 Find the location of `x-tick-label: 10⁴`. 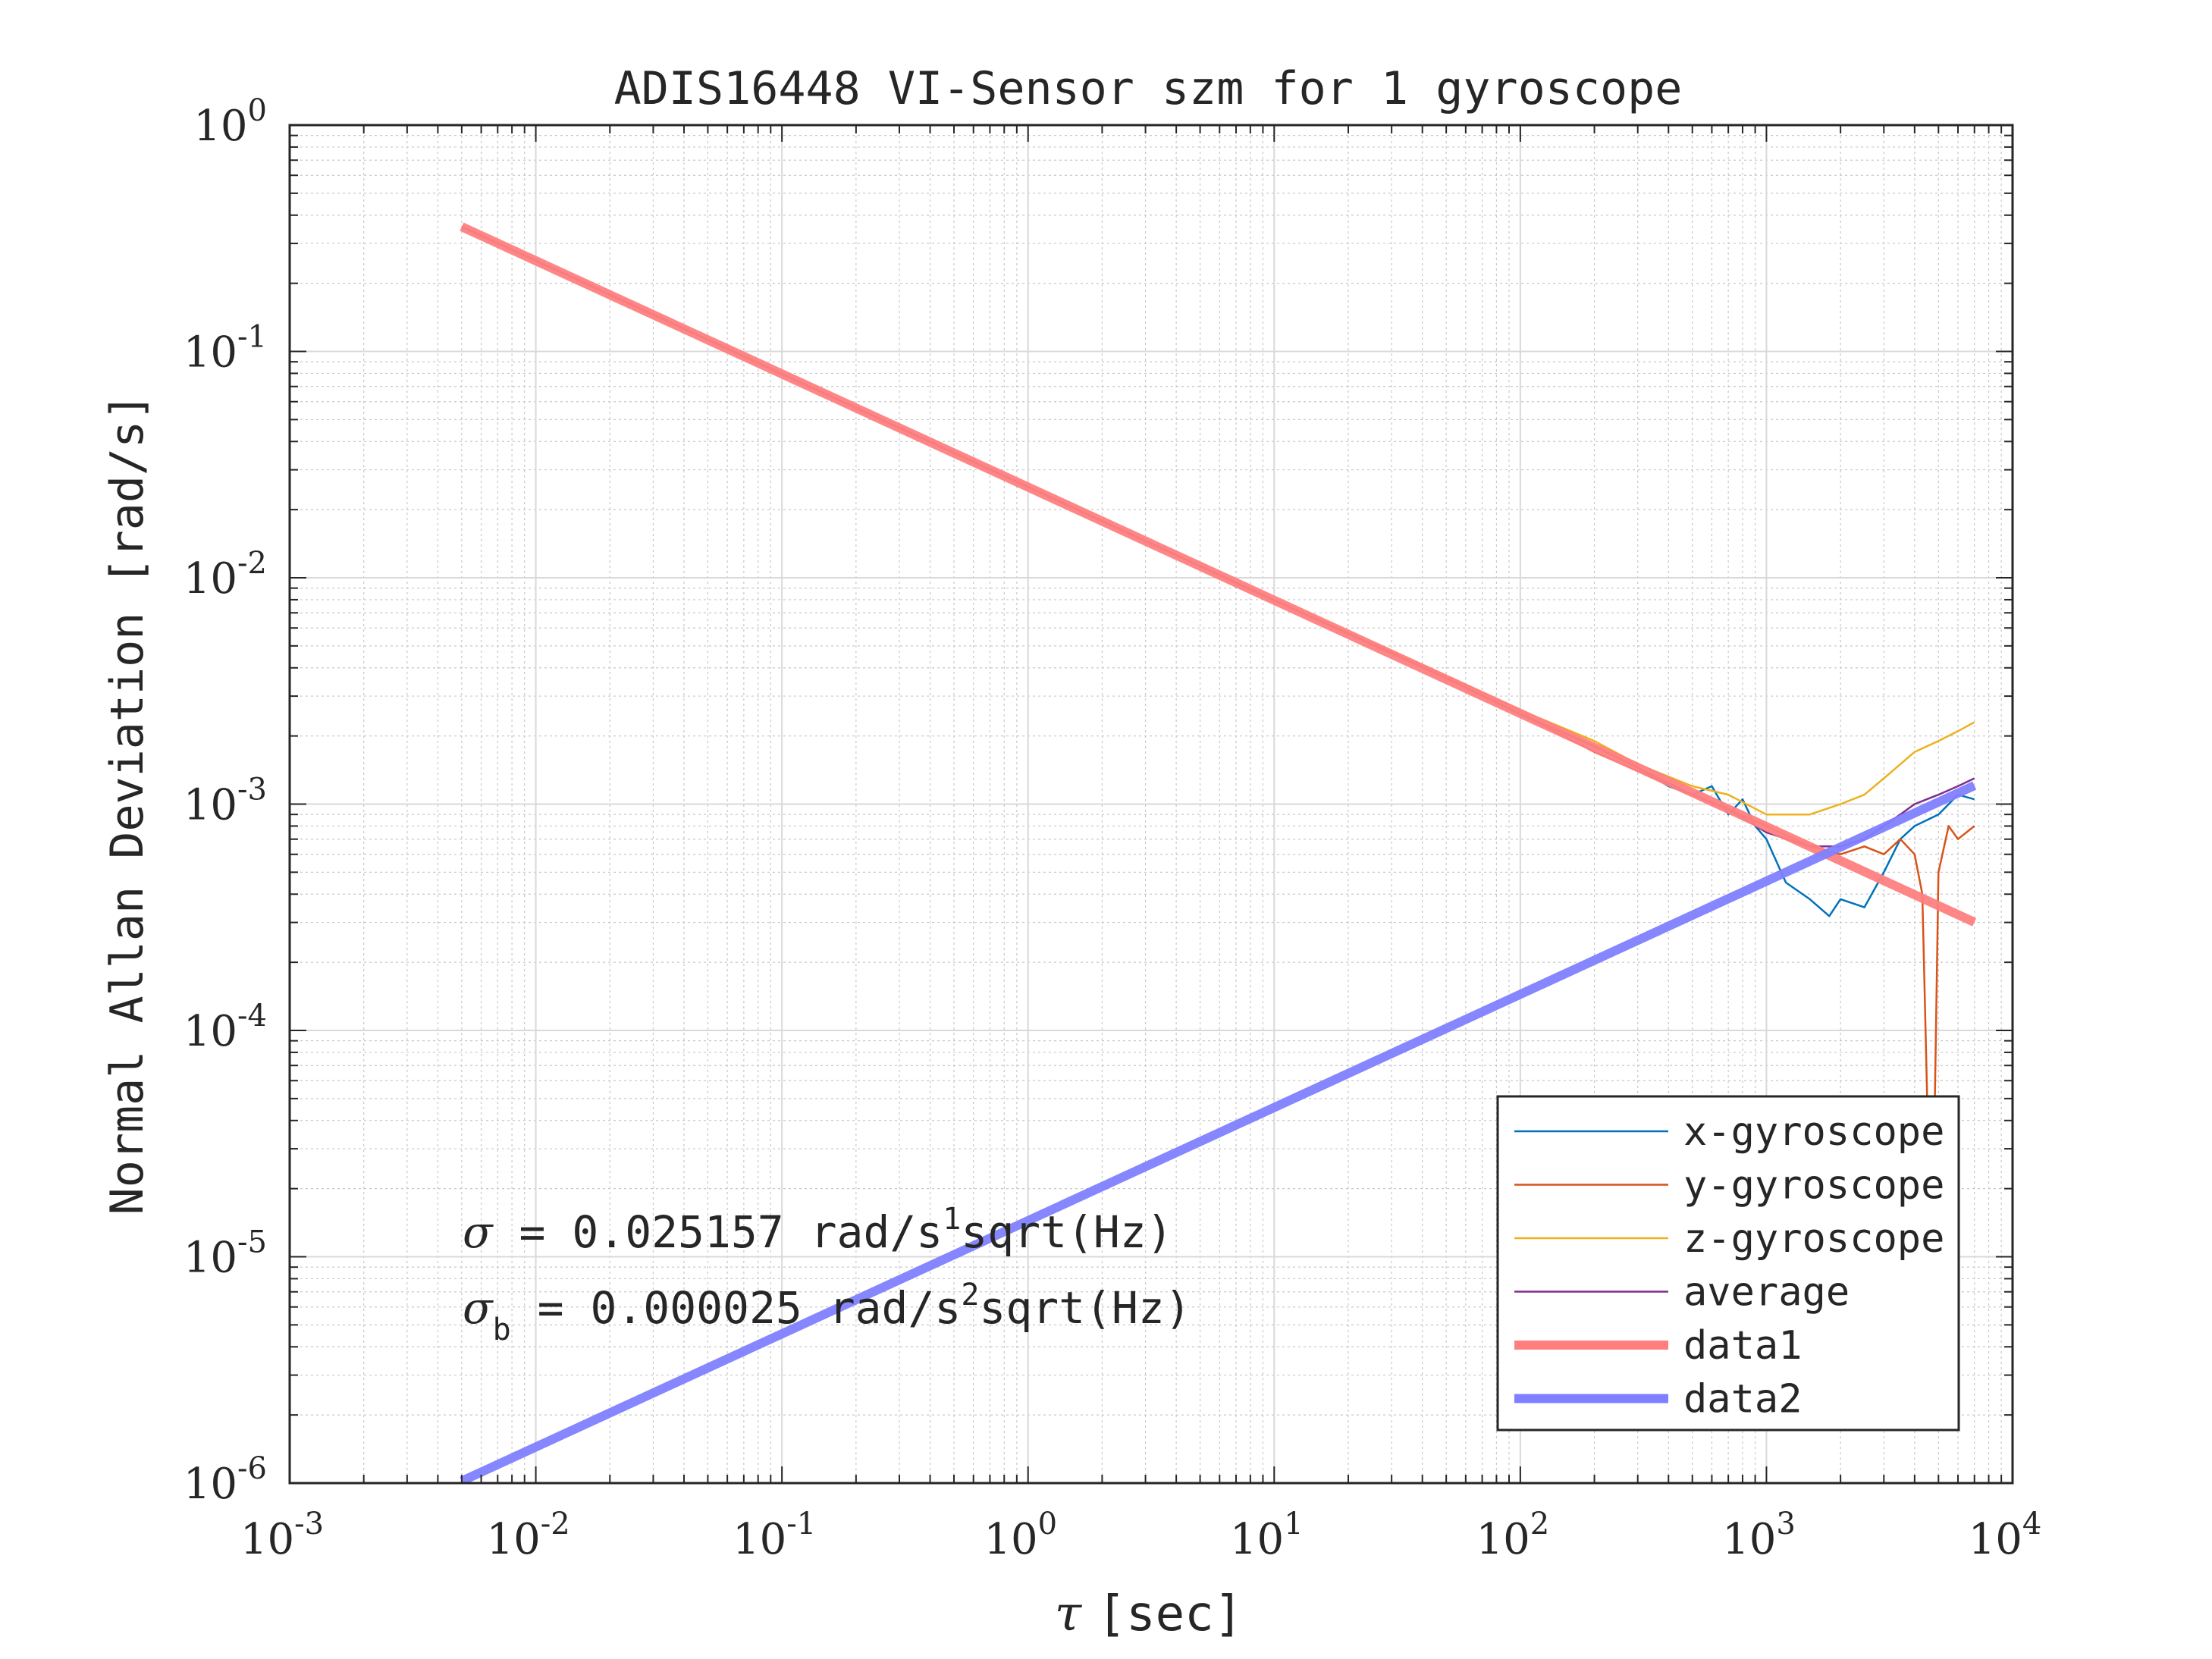

x-tick-label: 10⁴ is located at coordinates (2005, 1535).